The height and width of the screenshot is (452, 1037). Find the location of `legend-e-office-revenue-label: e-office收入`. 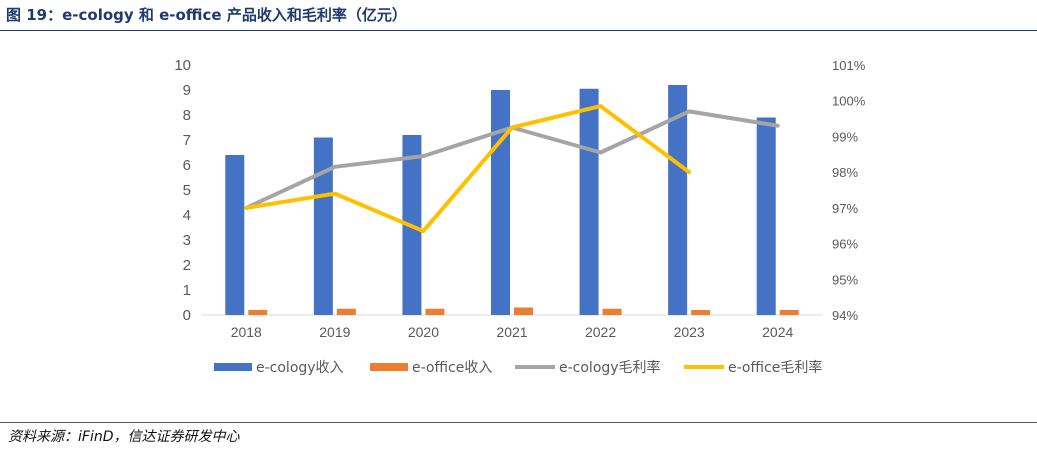

legend-e-office-revenue-label: e-office收入 is located at coordinates (452, 368).